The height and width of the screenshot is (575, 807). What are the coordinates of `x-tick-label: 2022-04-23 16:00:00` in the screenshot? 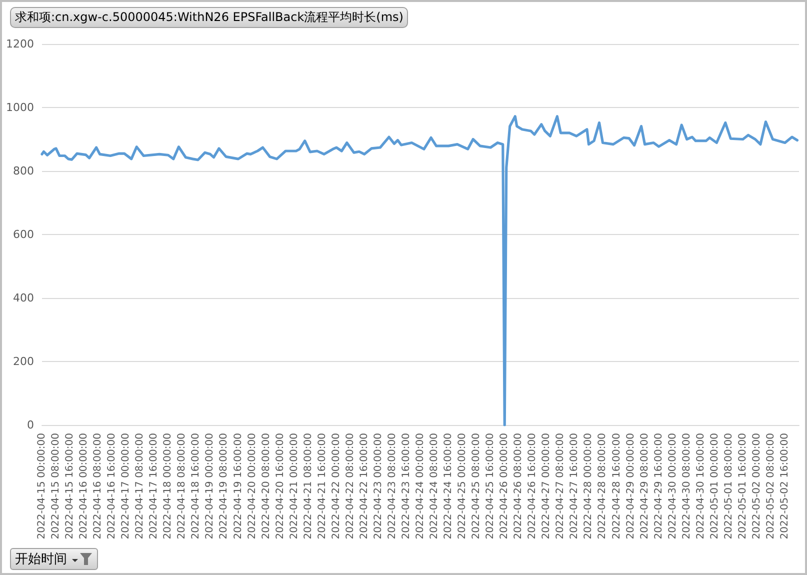 It's located at (406, 486).